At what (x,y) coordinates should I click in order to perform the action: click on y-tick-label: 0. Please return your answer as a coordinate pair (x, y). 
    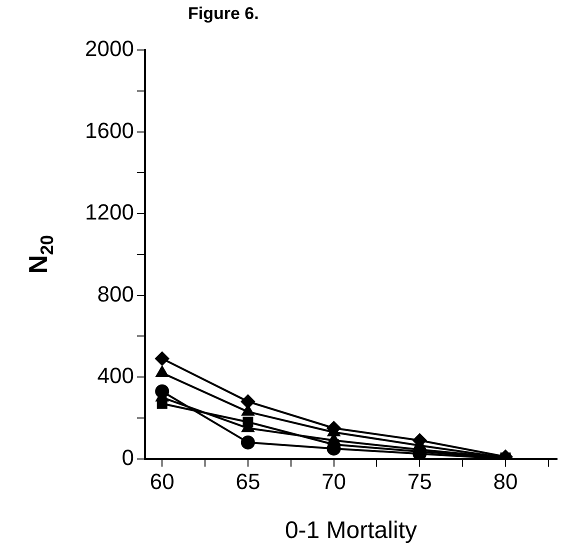
    Looking at the image, I should click on (128, 457).